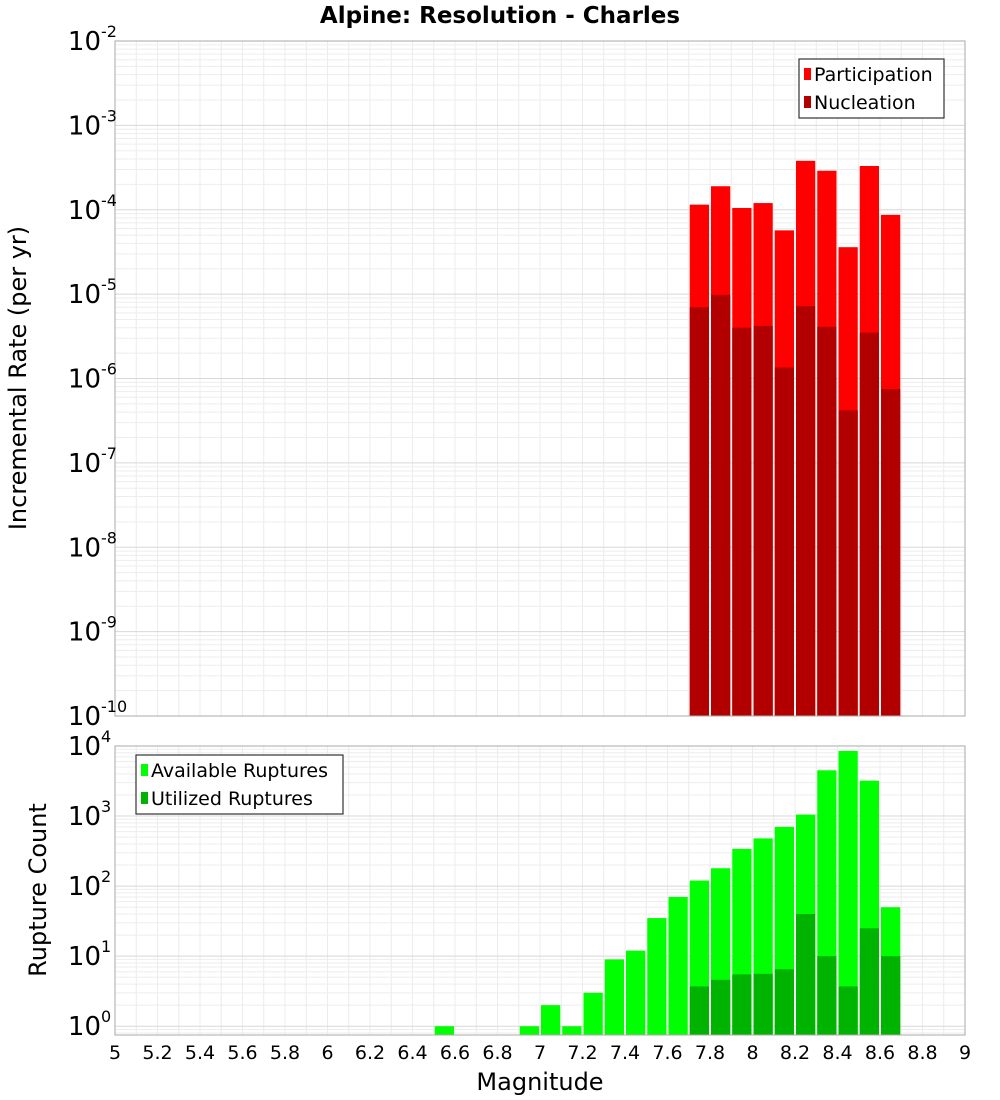 Image resolution: width=1000 pixels, height=1100 pixels. What do you see at coordinates (807, 102) in the screenshot?
I see `top-legend-swatch-nucleation` at bounding box center [807, 102].